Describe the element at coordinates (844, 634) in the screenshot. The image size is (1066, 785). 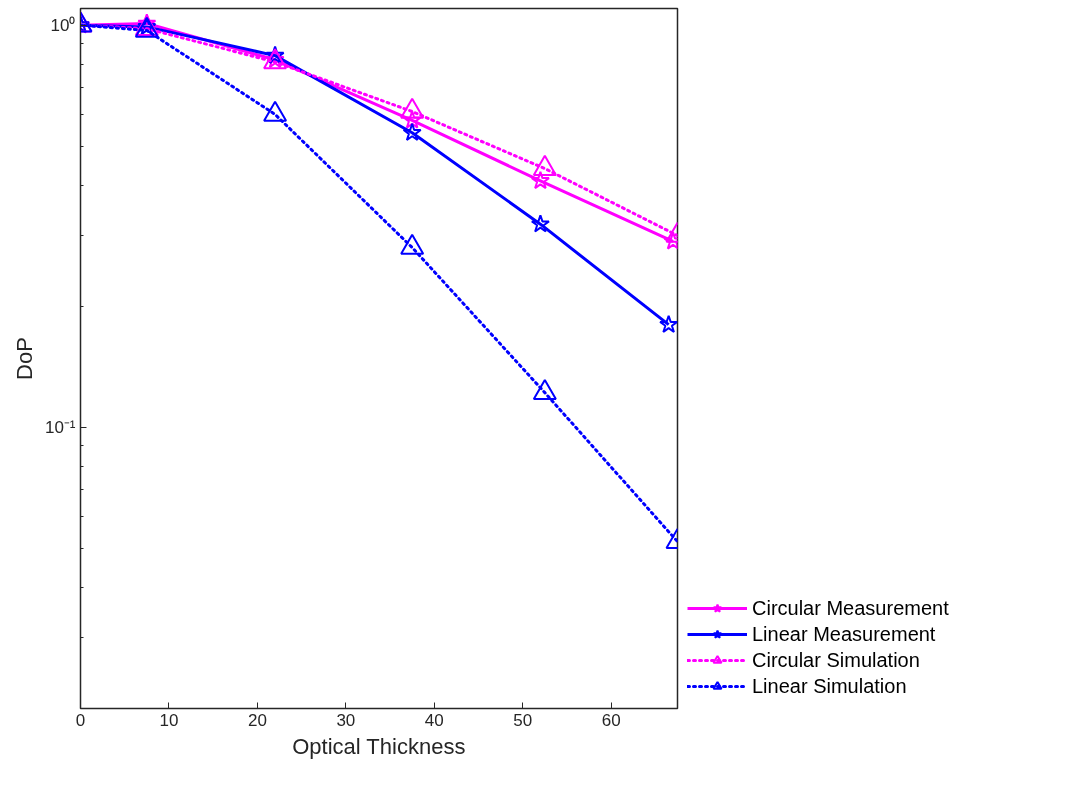
I see `legend-label: Linear Measurement` at that location.